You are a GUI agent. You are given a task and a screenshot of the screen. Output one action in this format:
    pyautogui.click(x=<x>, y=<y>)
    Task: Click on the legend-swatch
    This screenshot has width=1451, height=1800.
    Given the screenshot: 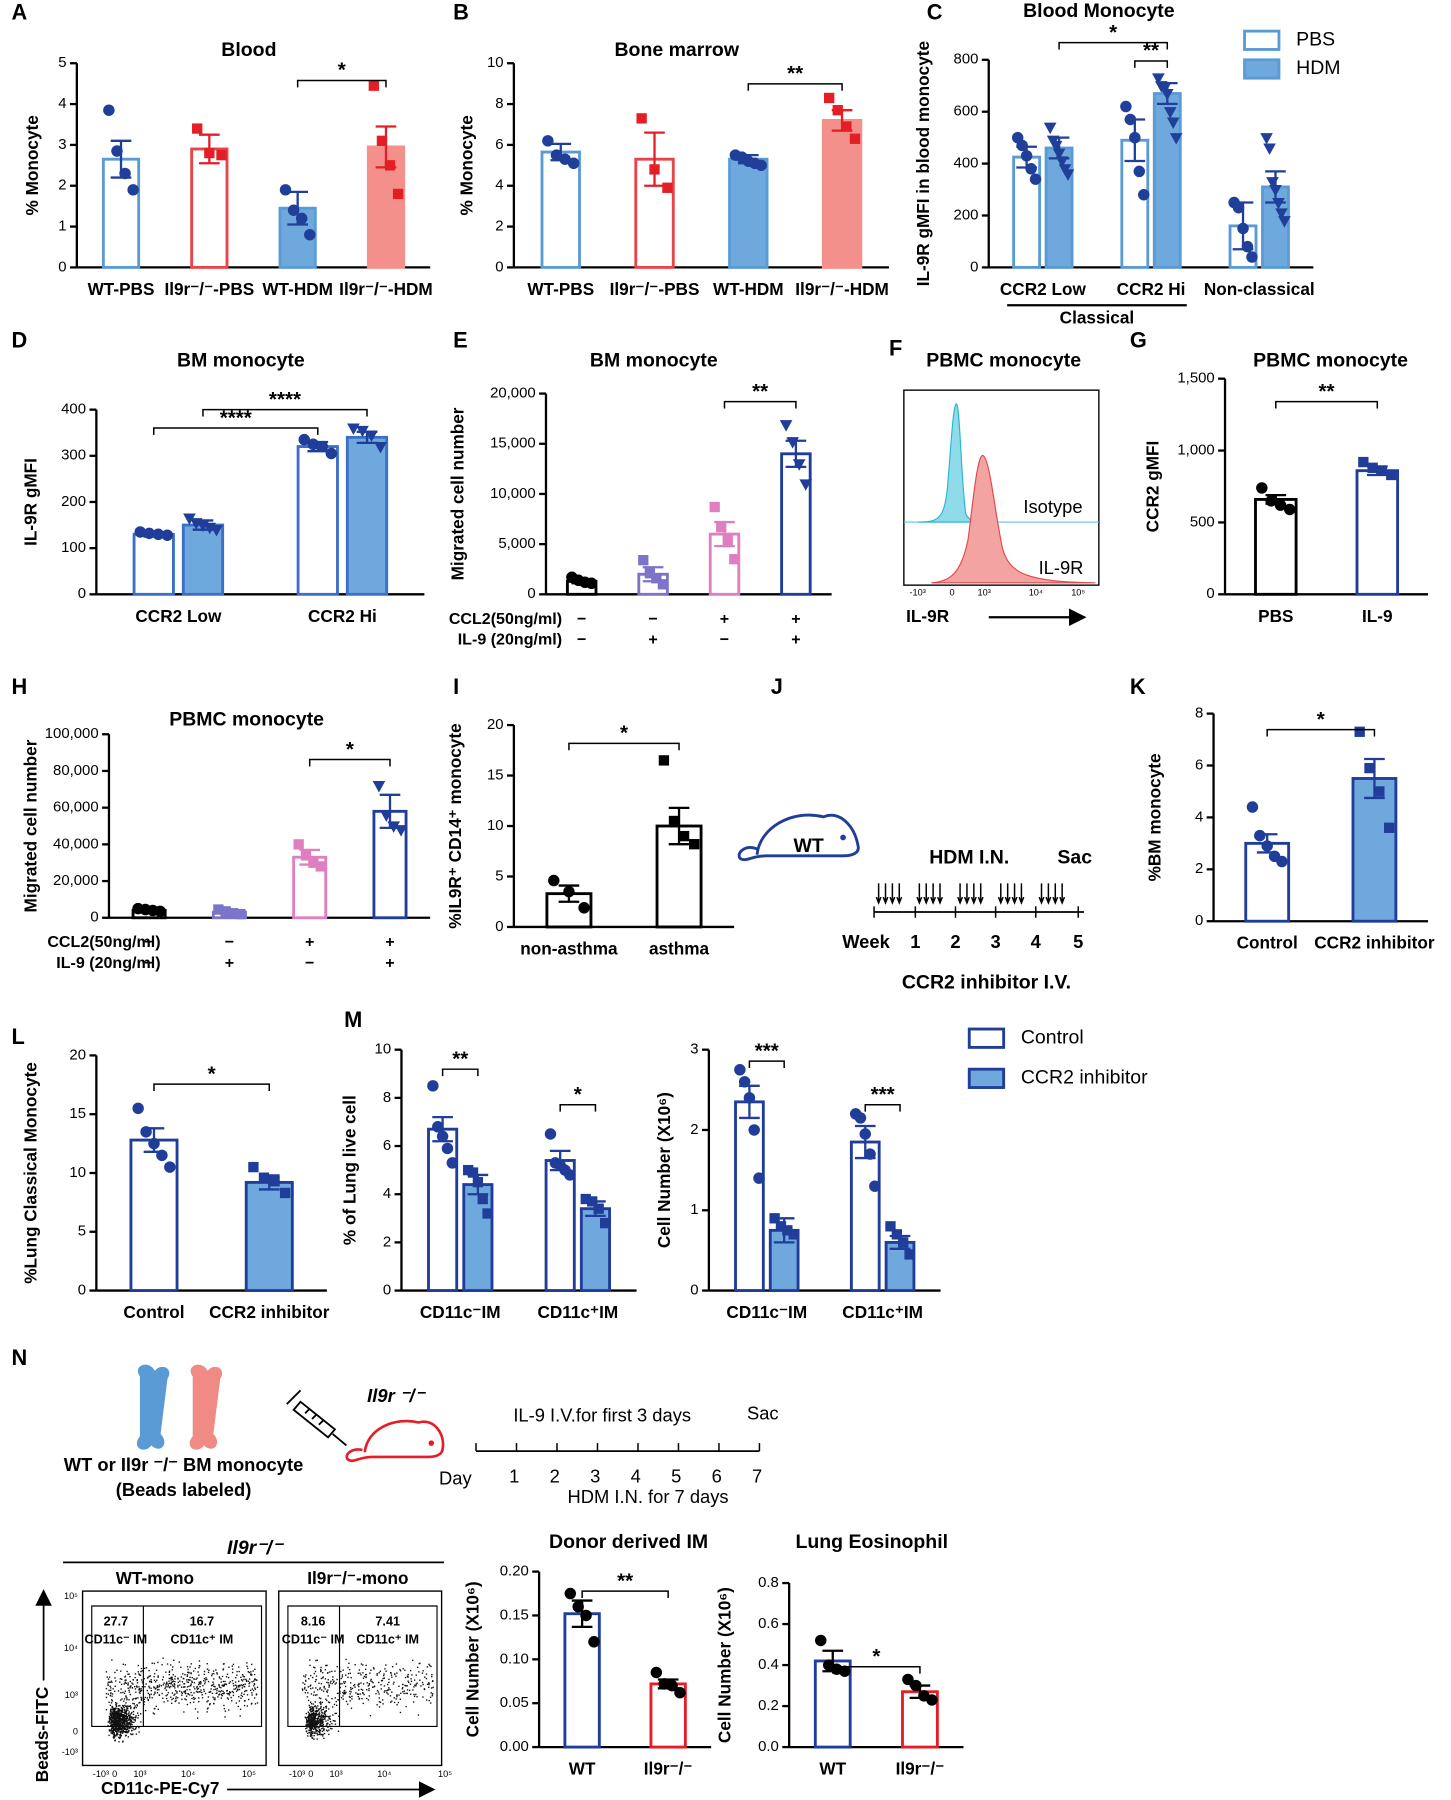 What is the action you would take?
    pyautogui.click(x=1262, y=69)
    